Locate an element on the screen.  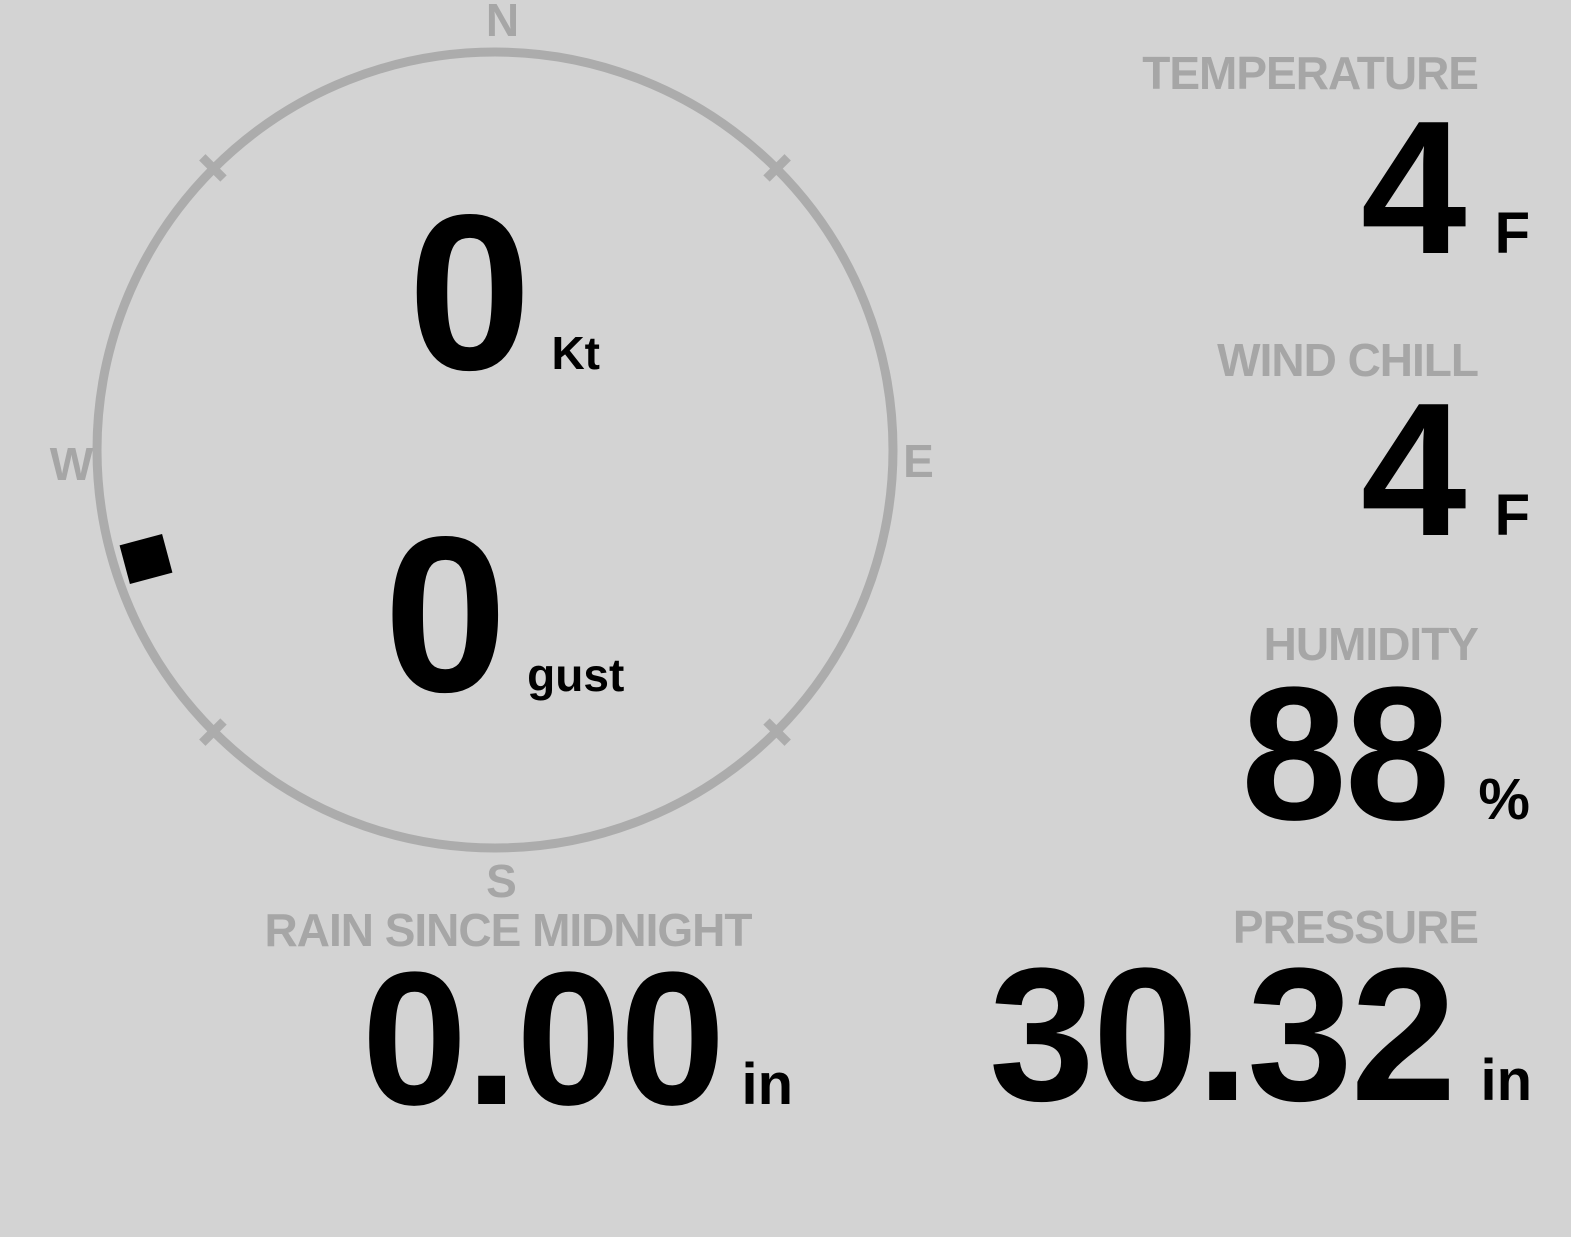
pressure-value: 30.32 is located at coordinates (1222, 1035).